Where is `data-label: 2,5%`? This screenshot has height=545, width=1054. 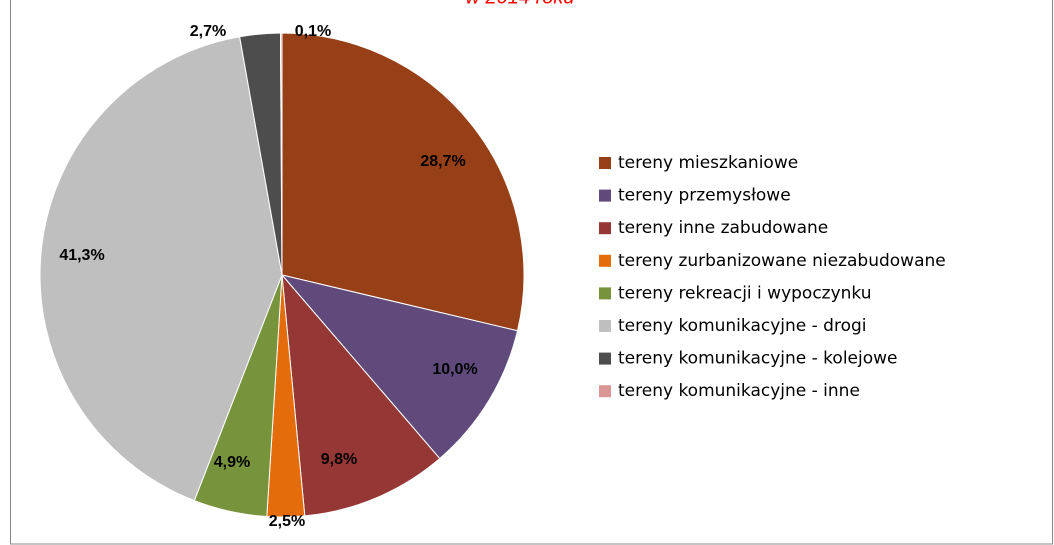 data-label: 2,5% is located at coordinates (287, 521).